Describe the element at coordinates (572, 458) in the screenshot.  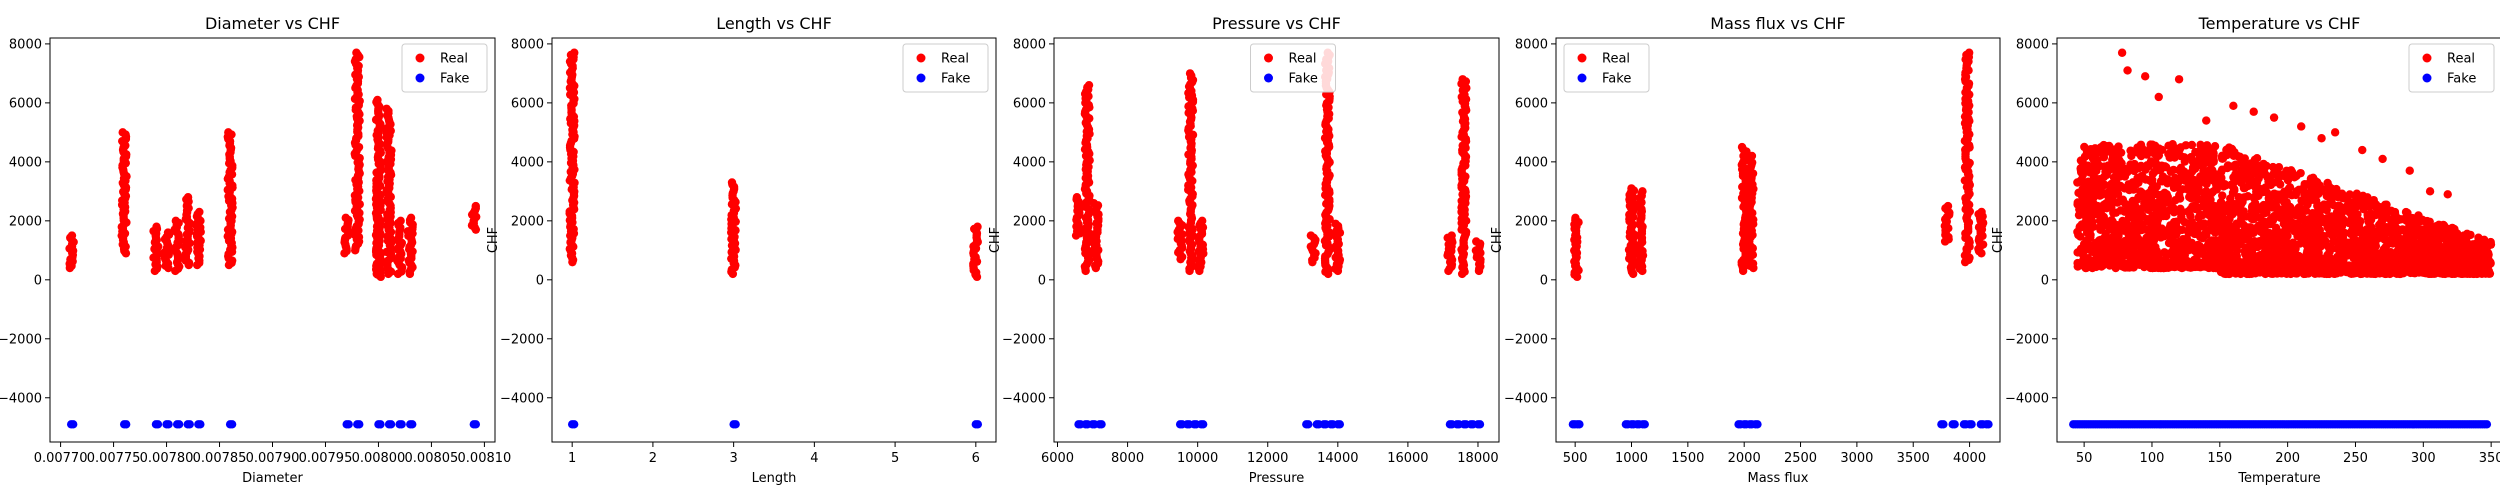
I see `x-tick-label: 1` at that location.